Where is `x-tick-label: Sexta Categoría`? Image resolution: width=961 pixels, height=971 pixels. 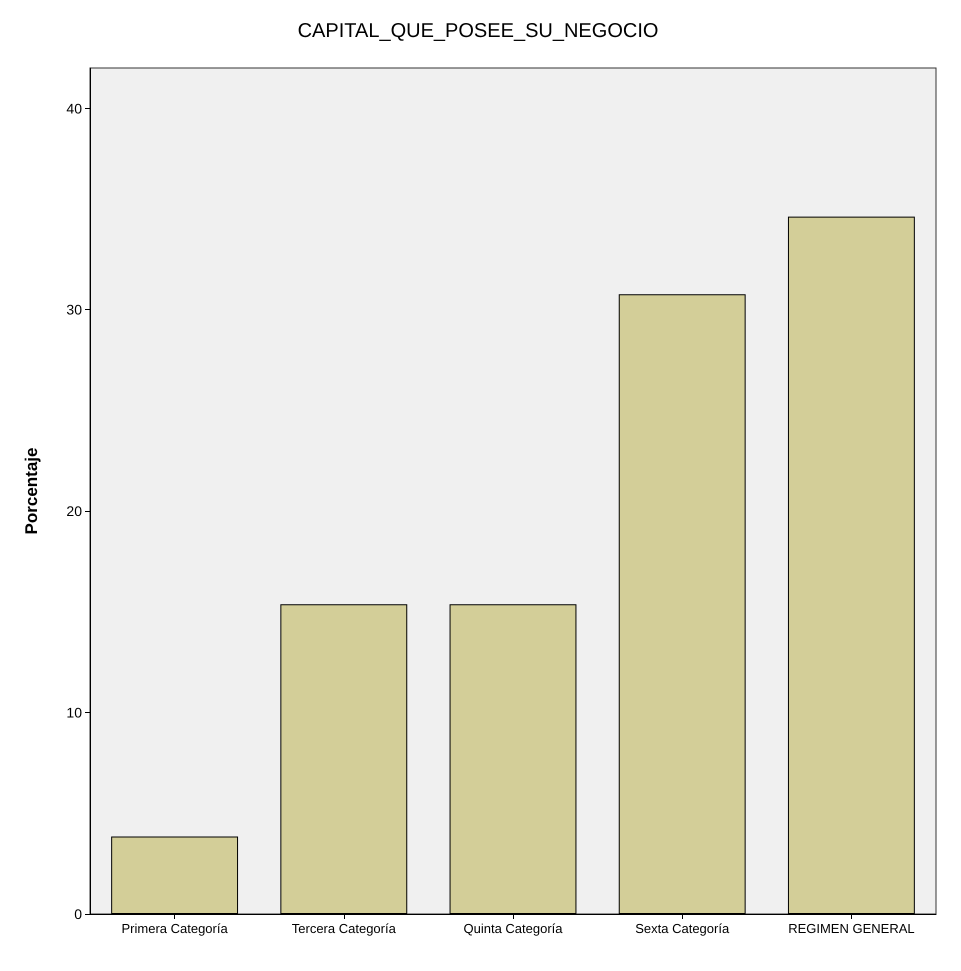
x-tick-label: Sexta Categoría is located at coordinates (682, 928).